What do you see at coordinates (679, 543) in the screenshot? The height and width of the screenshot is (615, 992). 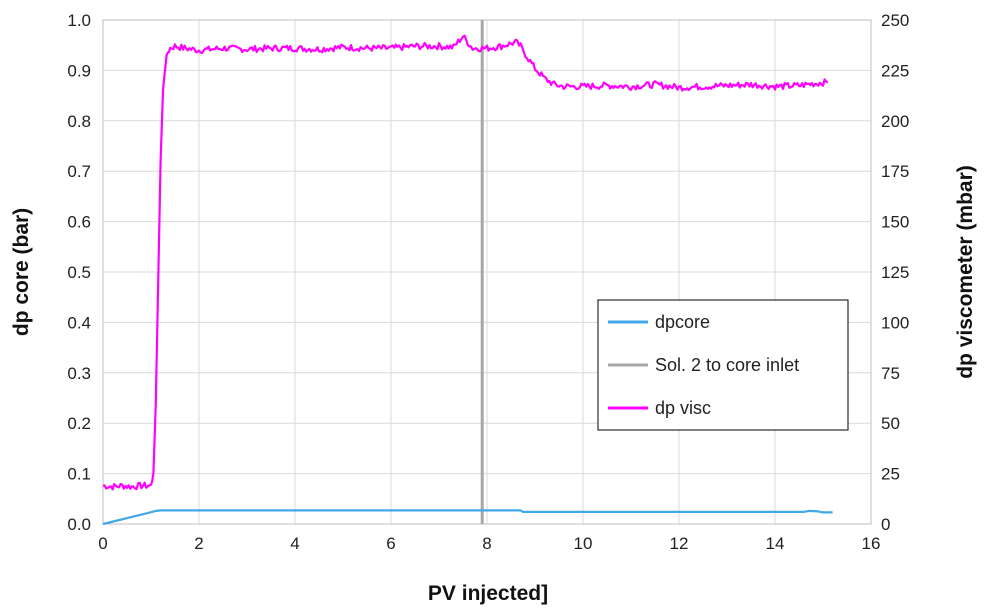 I see `x-tick-label: 12` at bounding box center [679, 543].